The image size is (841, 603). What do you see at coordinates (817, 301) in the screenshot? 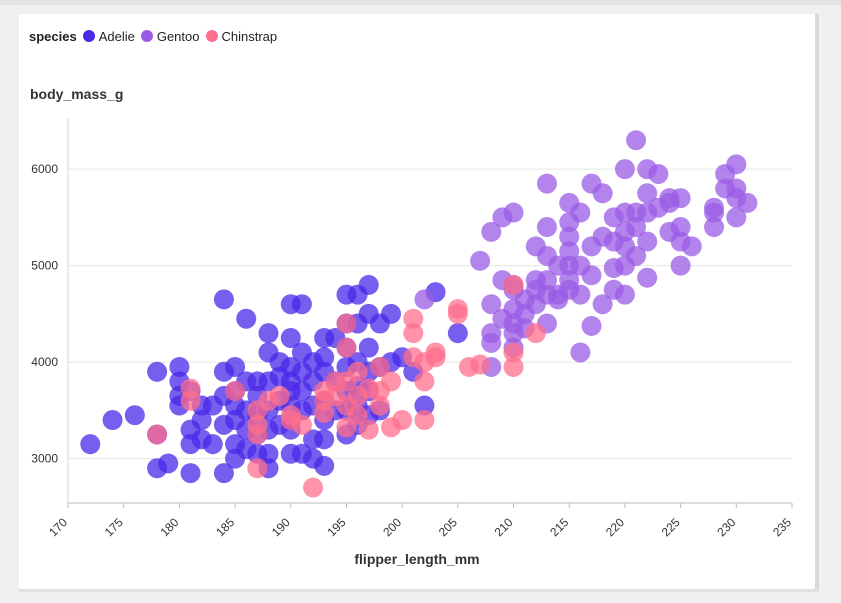
I see `card-shadow` at bounding box center [817, 301].